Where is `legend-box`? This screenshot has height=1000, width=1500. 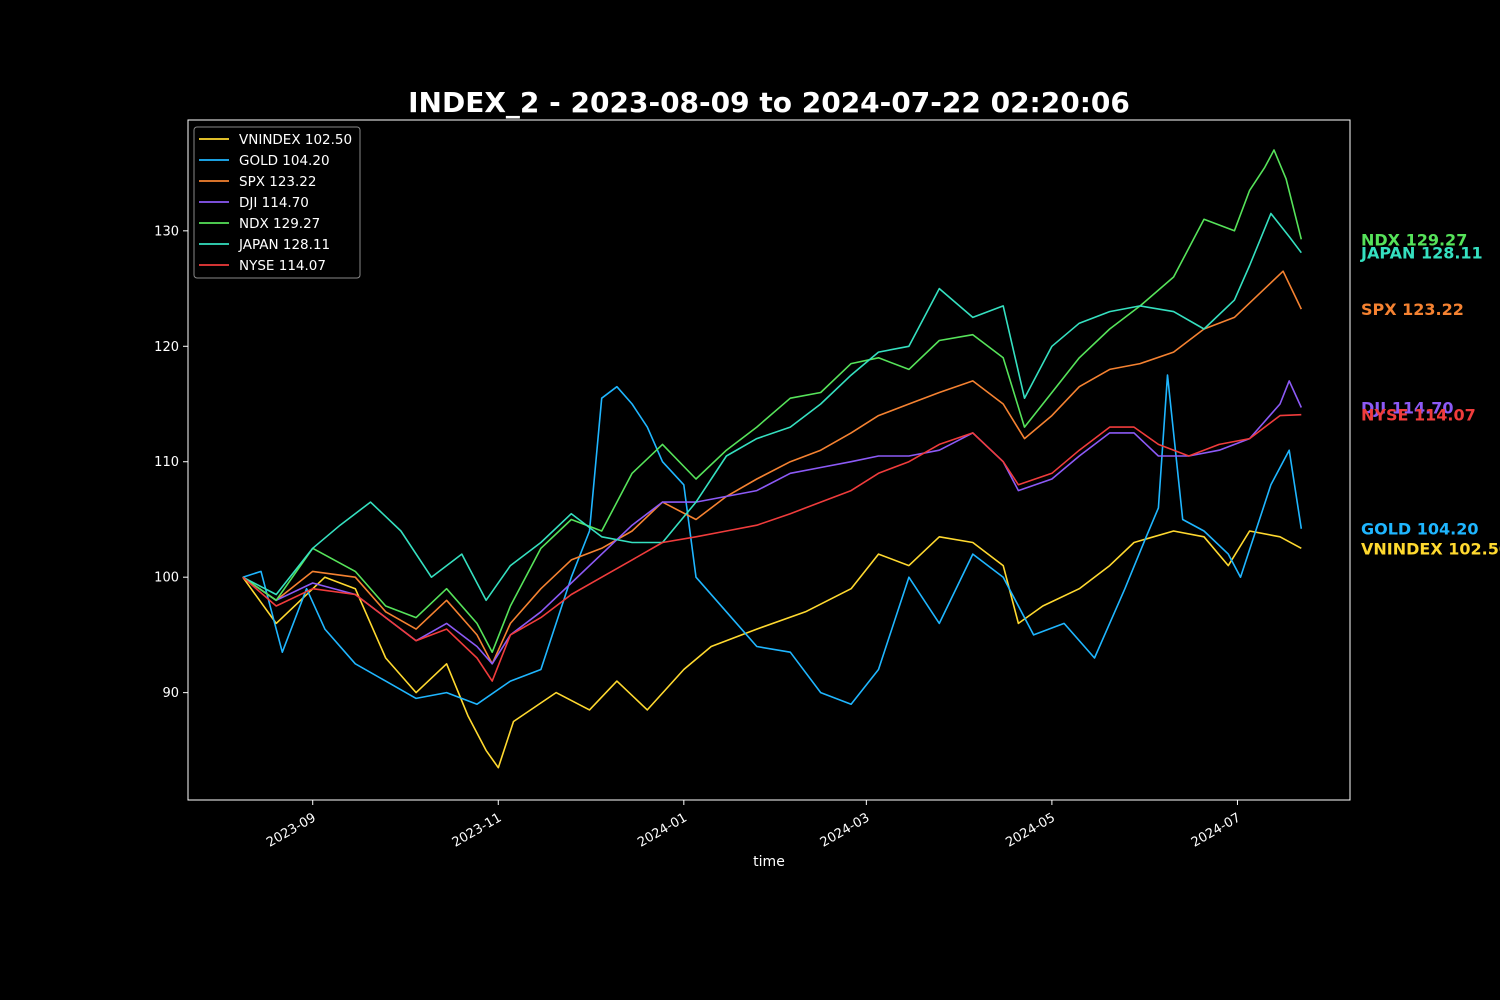
legend-box is located at coordinates (277, 202).